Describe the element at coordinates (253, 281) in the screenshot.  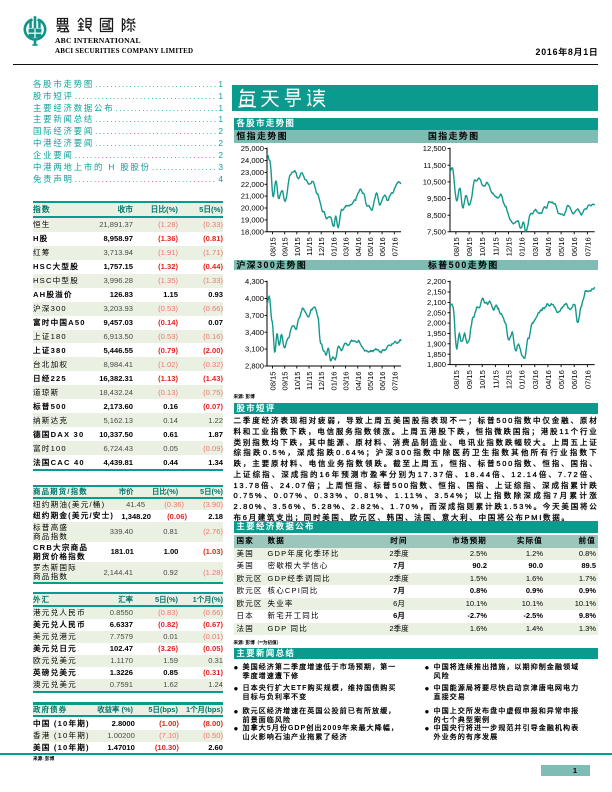
I see `svg-text: 4,300` at that location.